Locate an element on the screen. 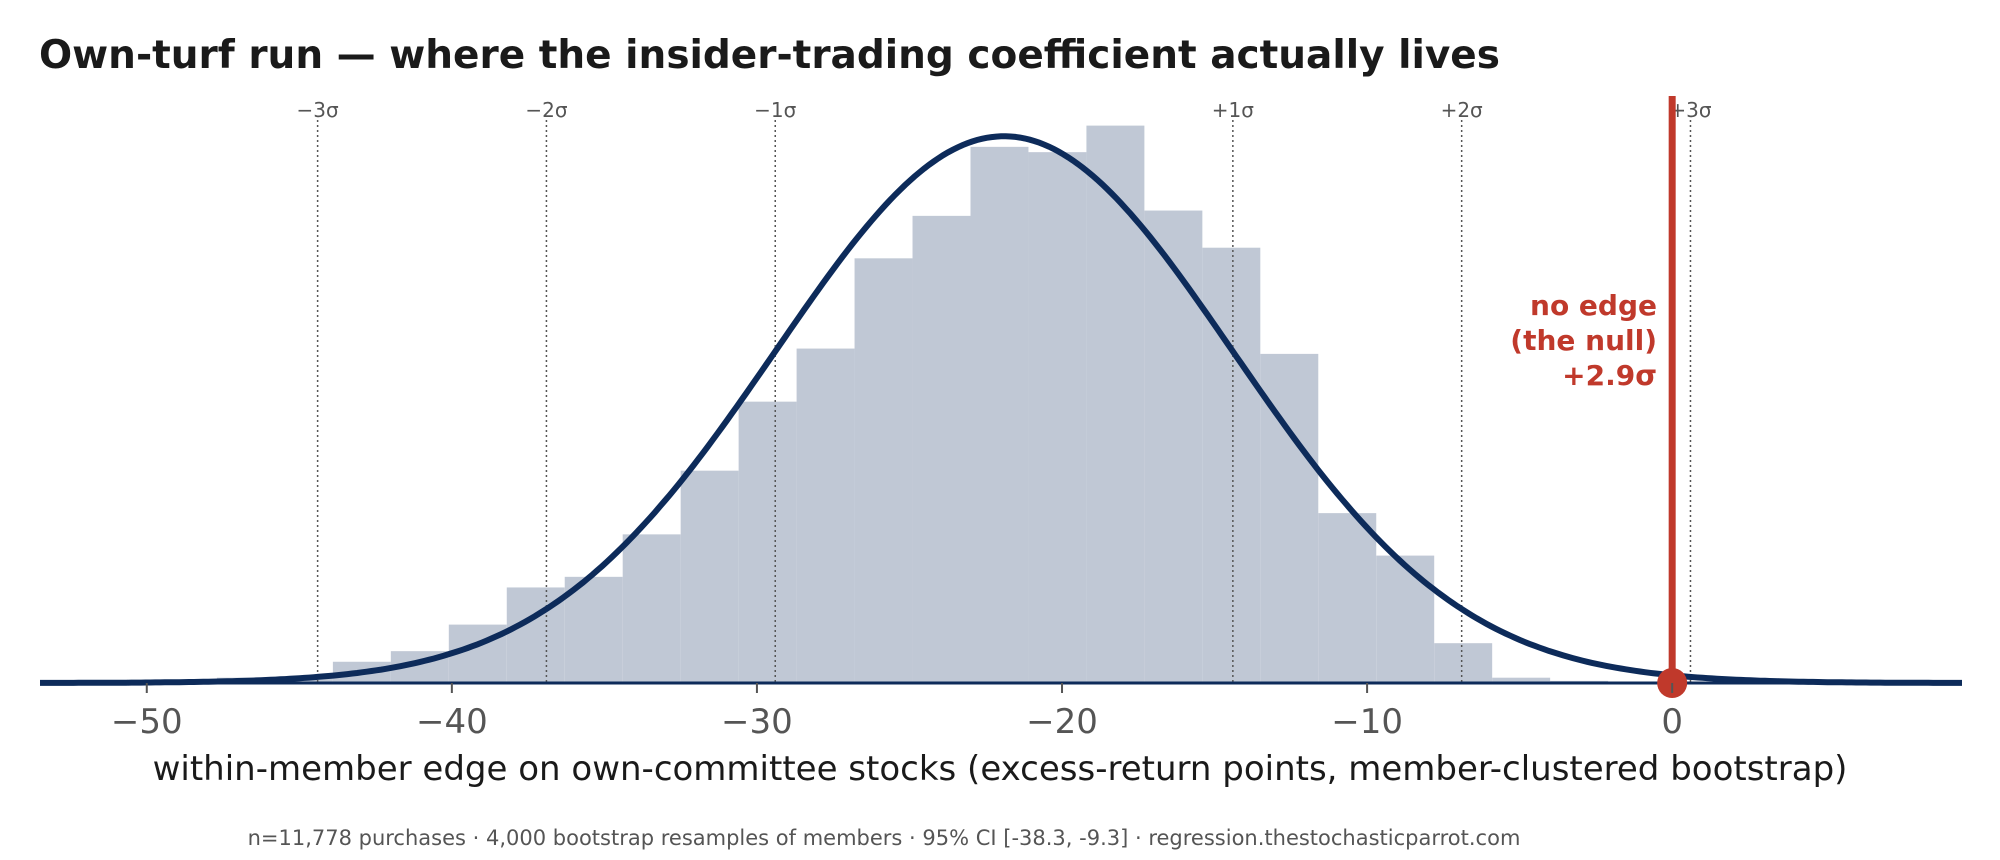 This screenshot has height=860, width=2000. null-label-line-2: (the null) is located at coordinates (1583, 340).